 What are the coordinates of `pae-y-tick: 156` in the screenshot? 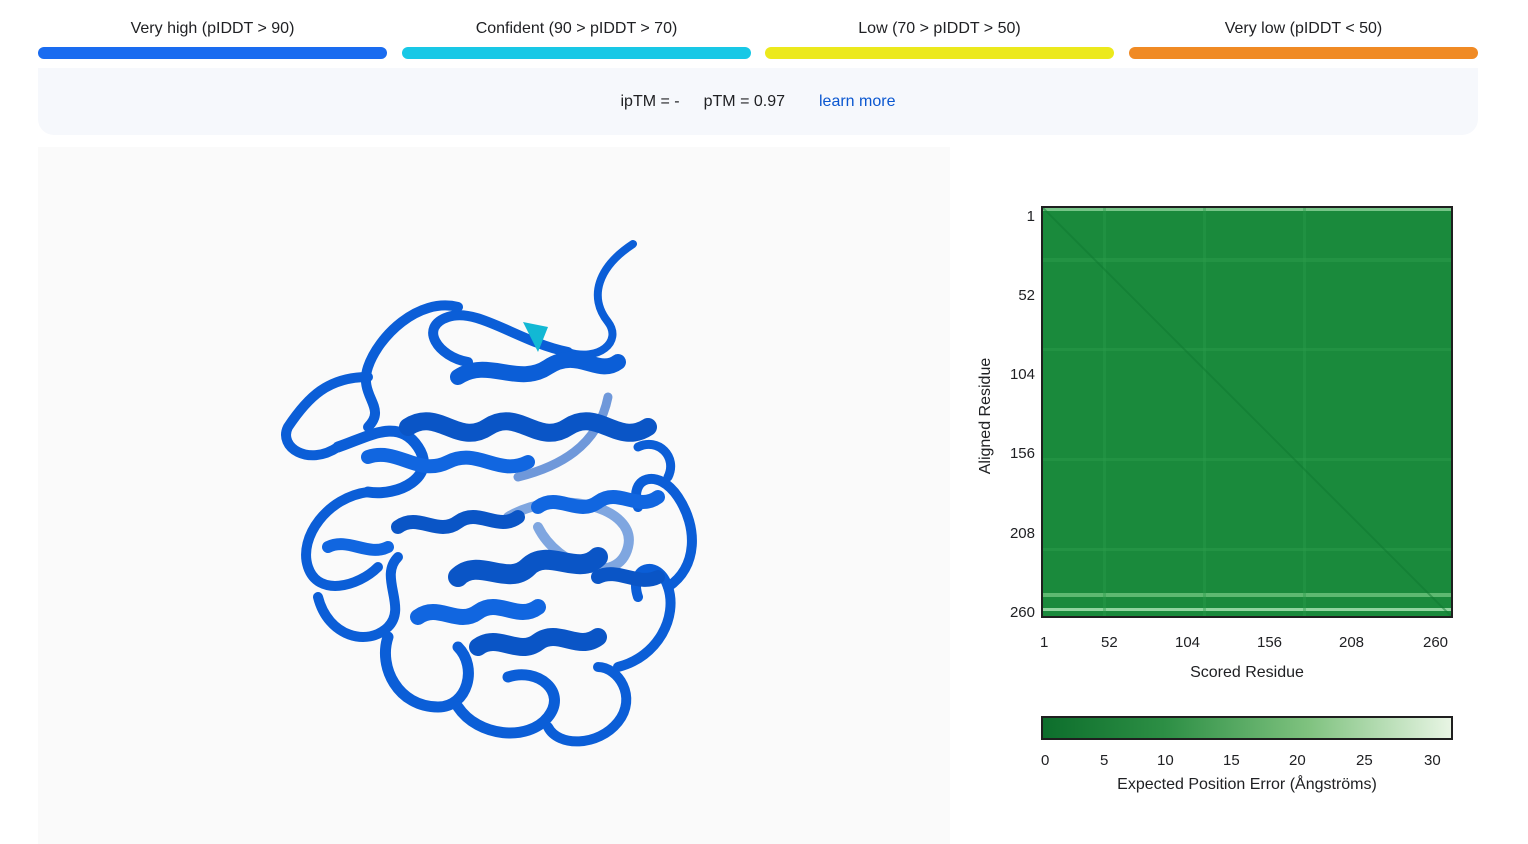 It's located at (1022, 453).